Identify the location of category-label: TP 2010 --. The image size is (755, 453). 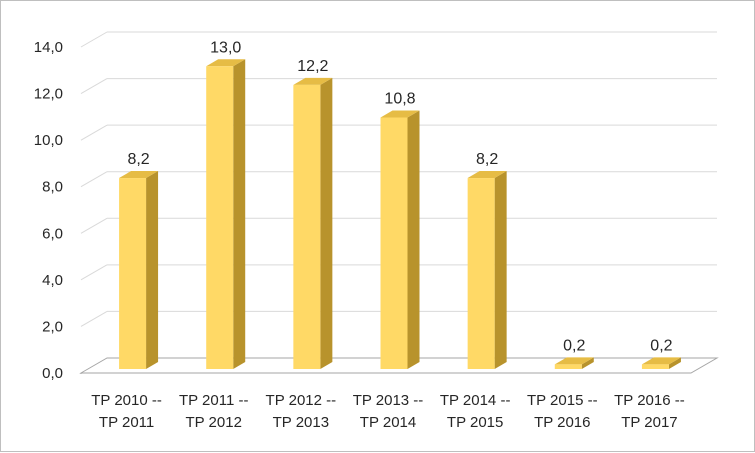
(126, 400).